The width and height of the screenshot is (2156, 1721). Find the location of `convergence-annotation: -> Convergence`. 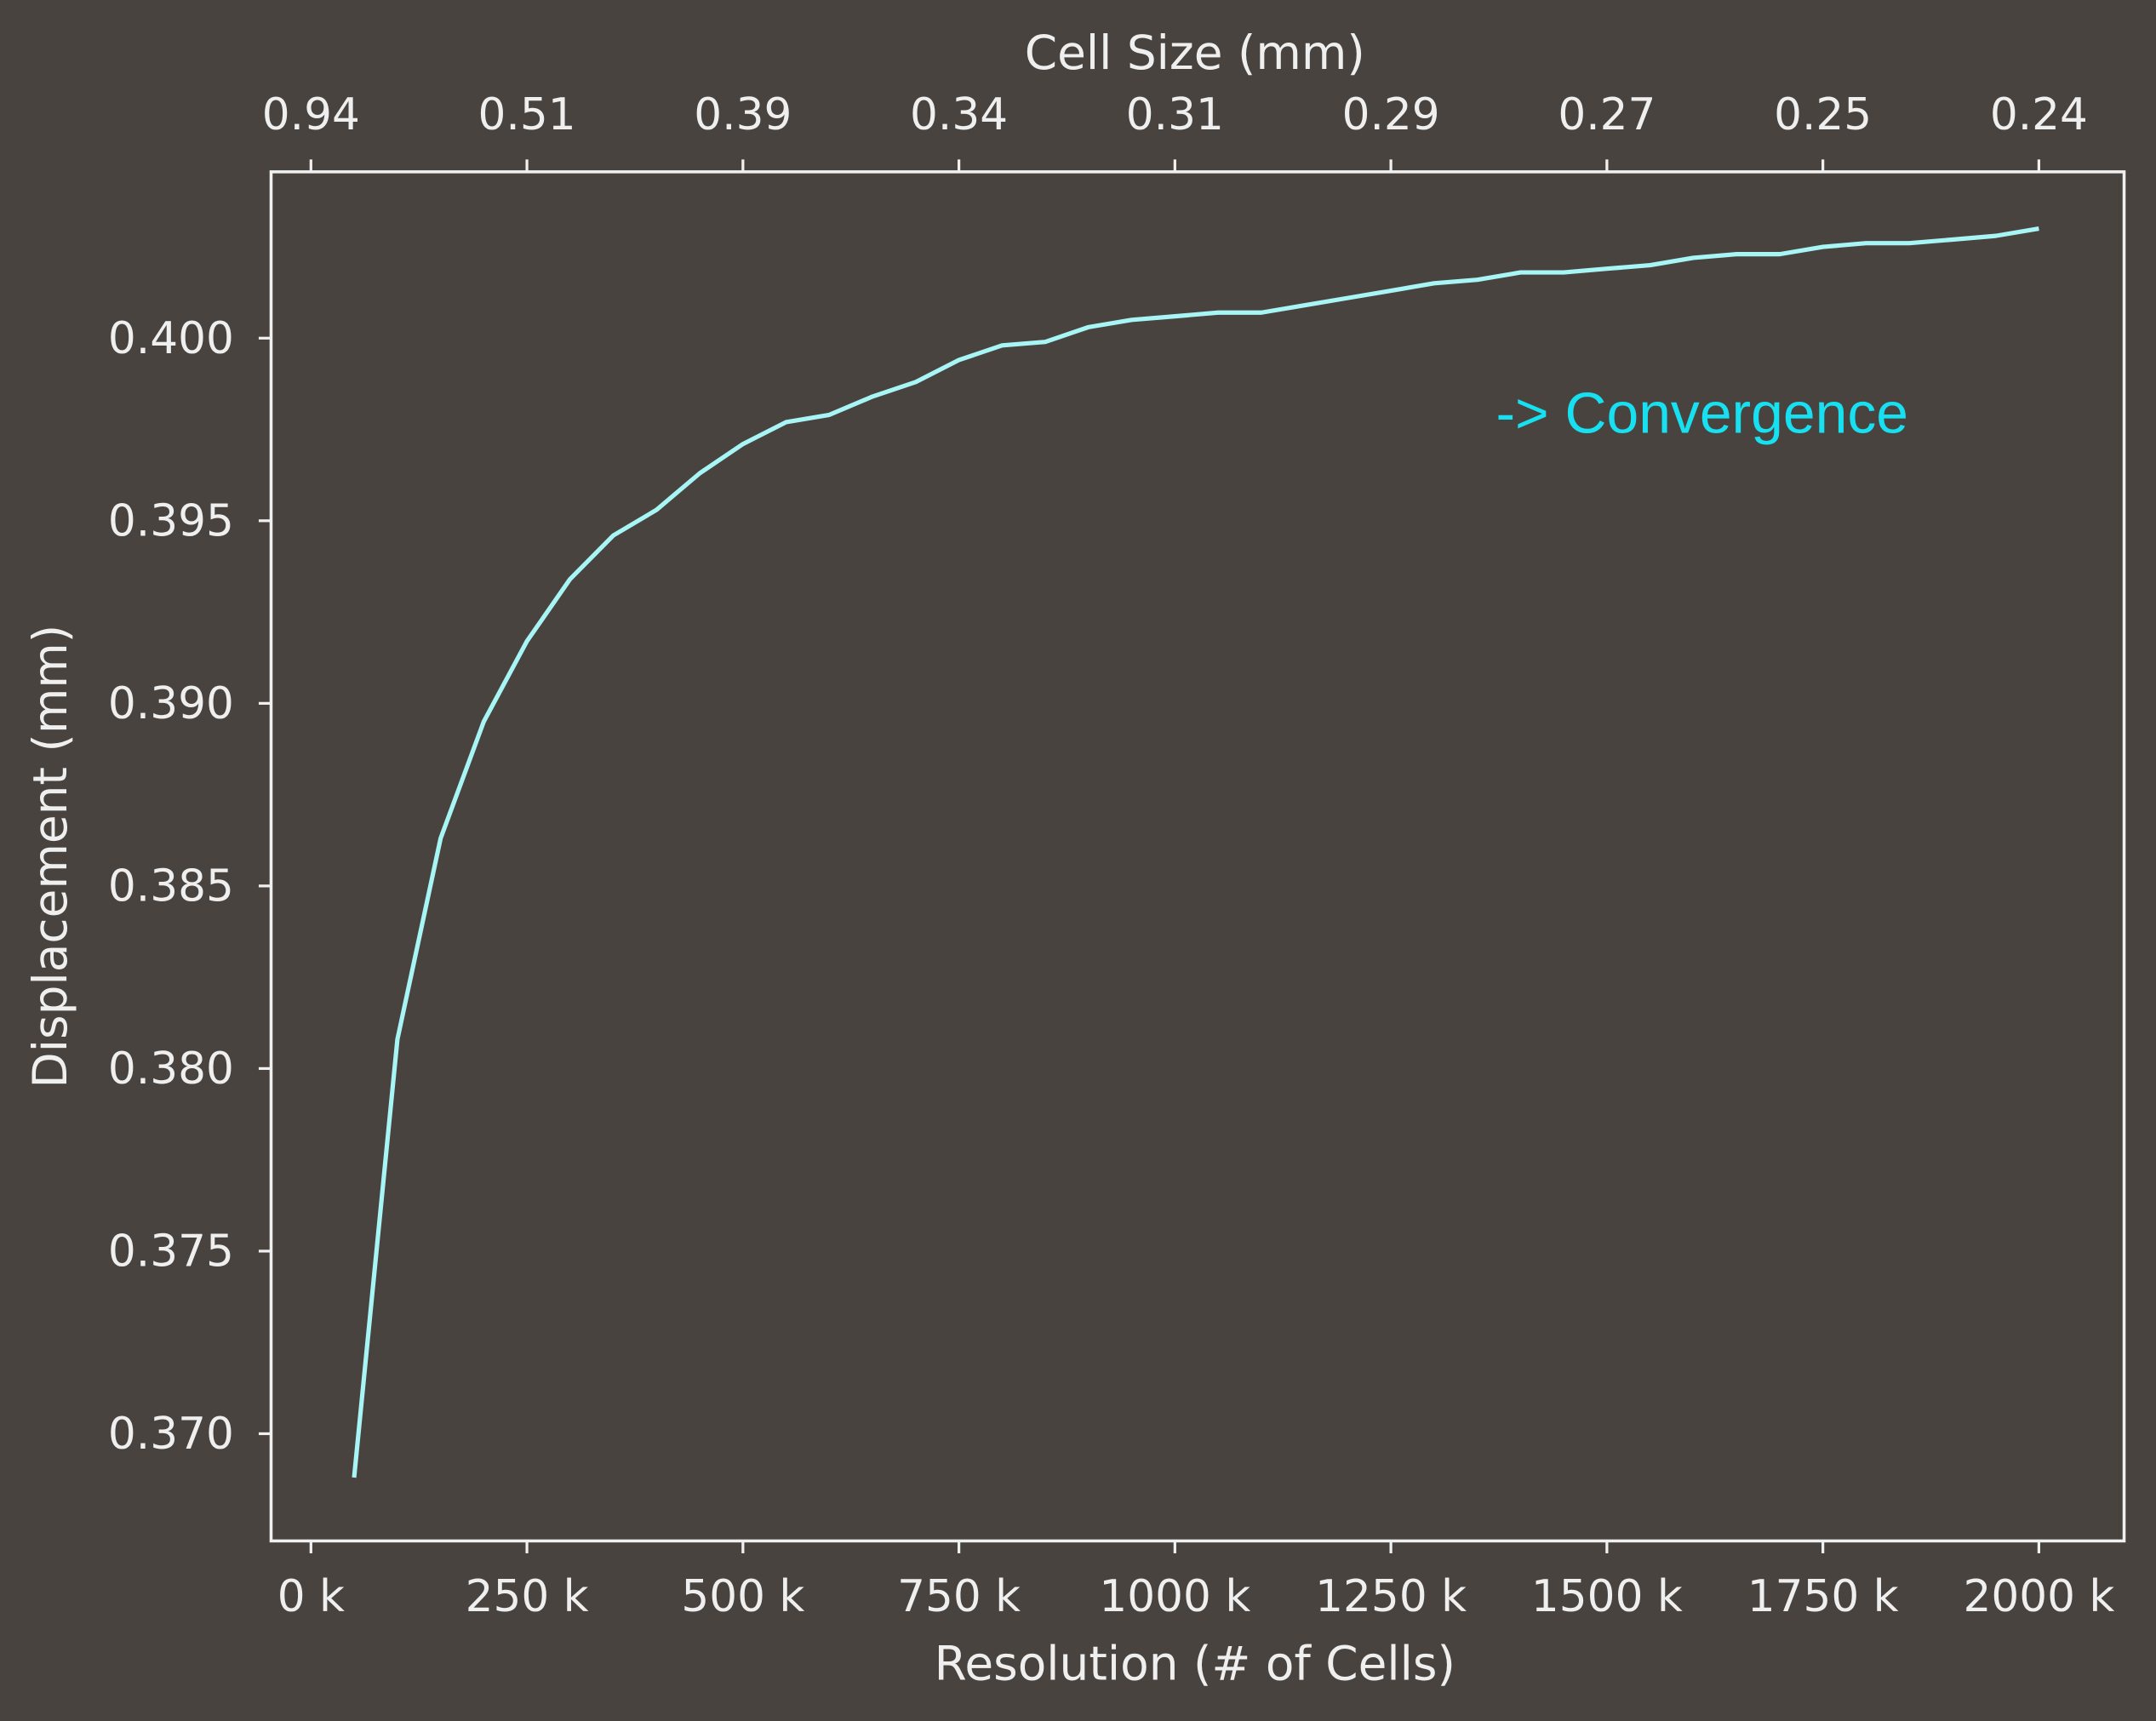

convergence-annotation: -> Convergence is located at coordinates (1701, 414).